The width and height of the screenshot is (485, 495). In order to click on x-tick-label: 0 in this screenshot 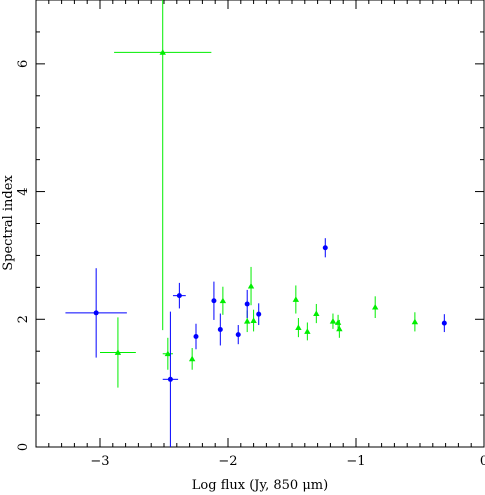, I will do `click(482, 461)`.